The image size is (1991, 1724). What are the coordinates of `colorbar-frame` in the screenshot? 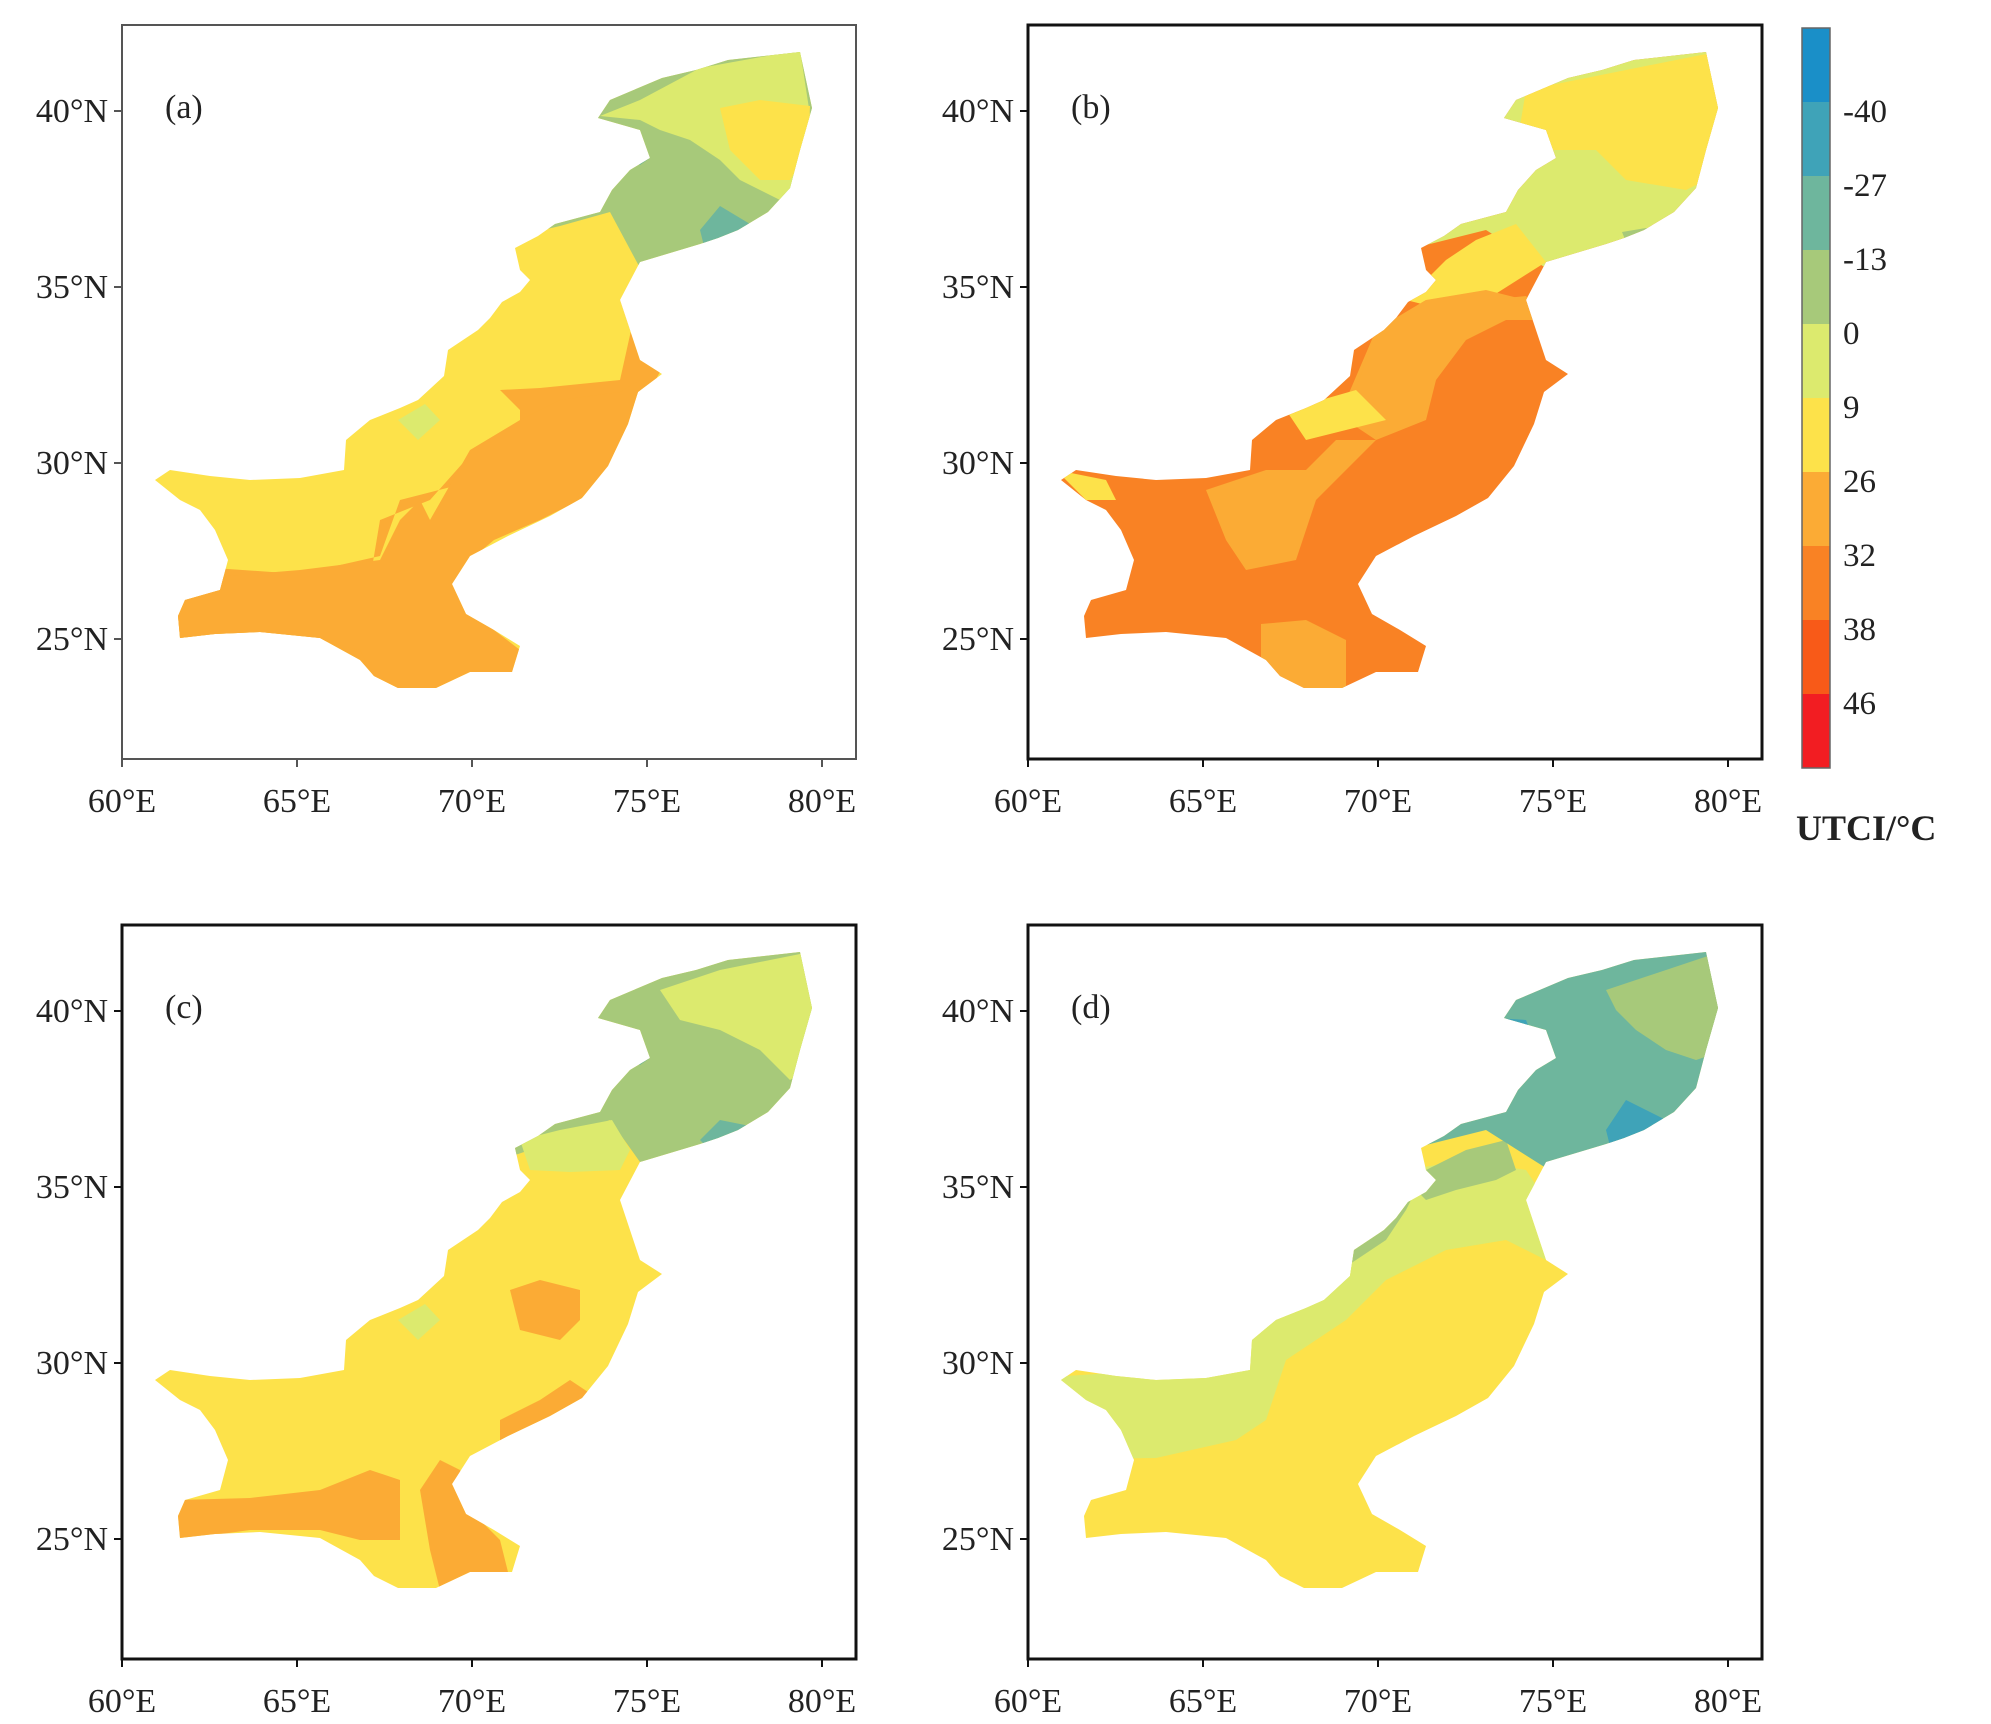 It's located at (1816, 398).